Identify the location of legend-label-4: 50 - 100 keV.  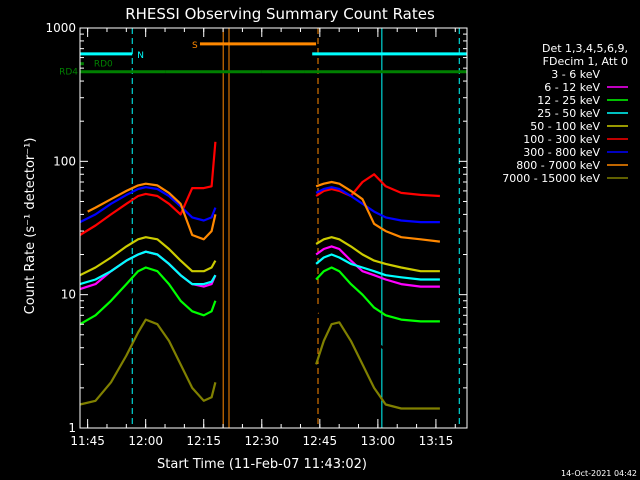
(565, 126).